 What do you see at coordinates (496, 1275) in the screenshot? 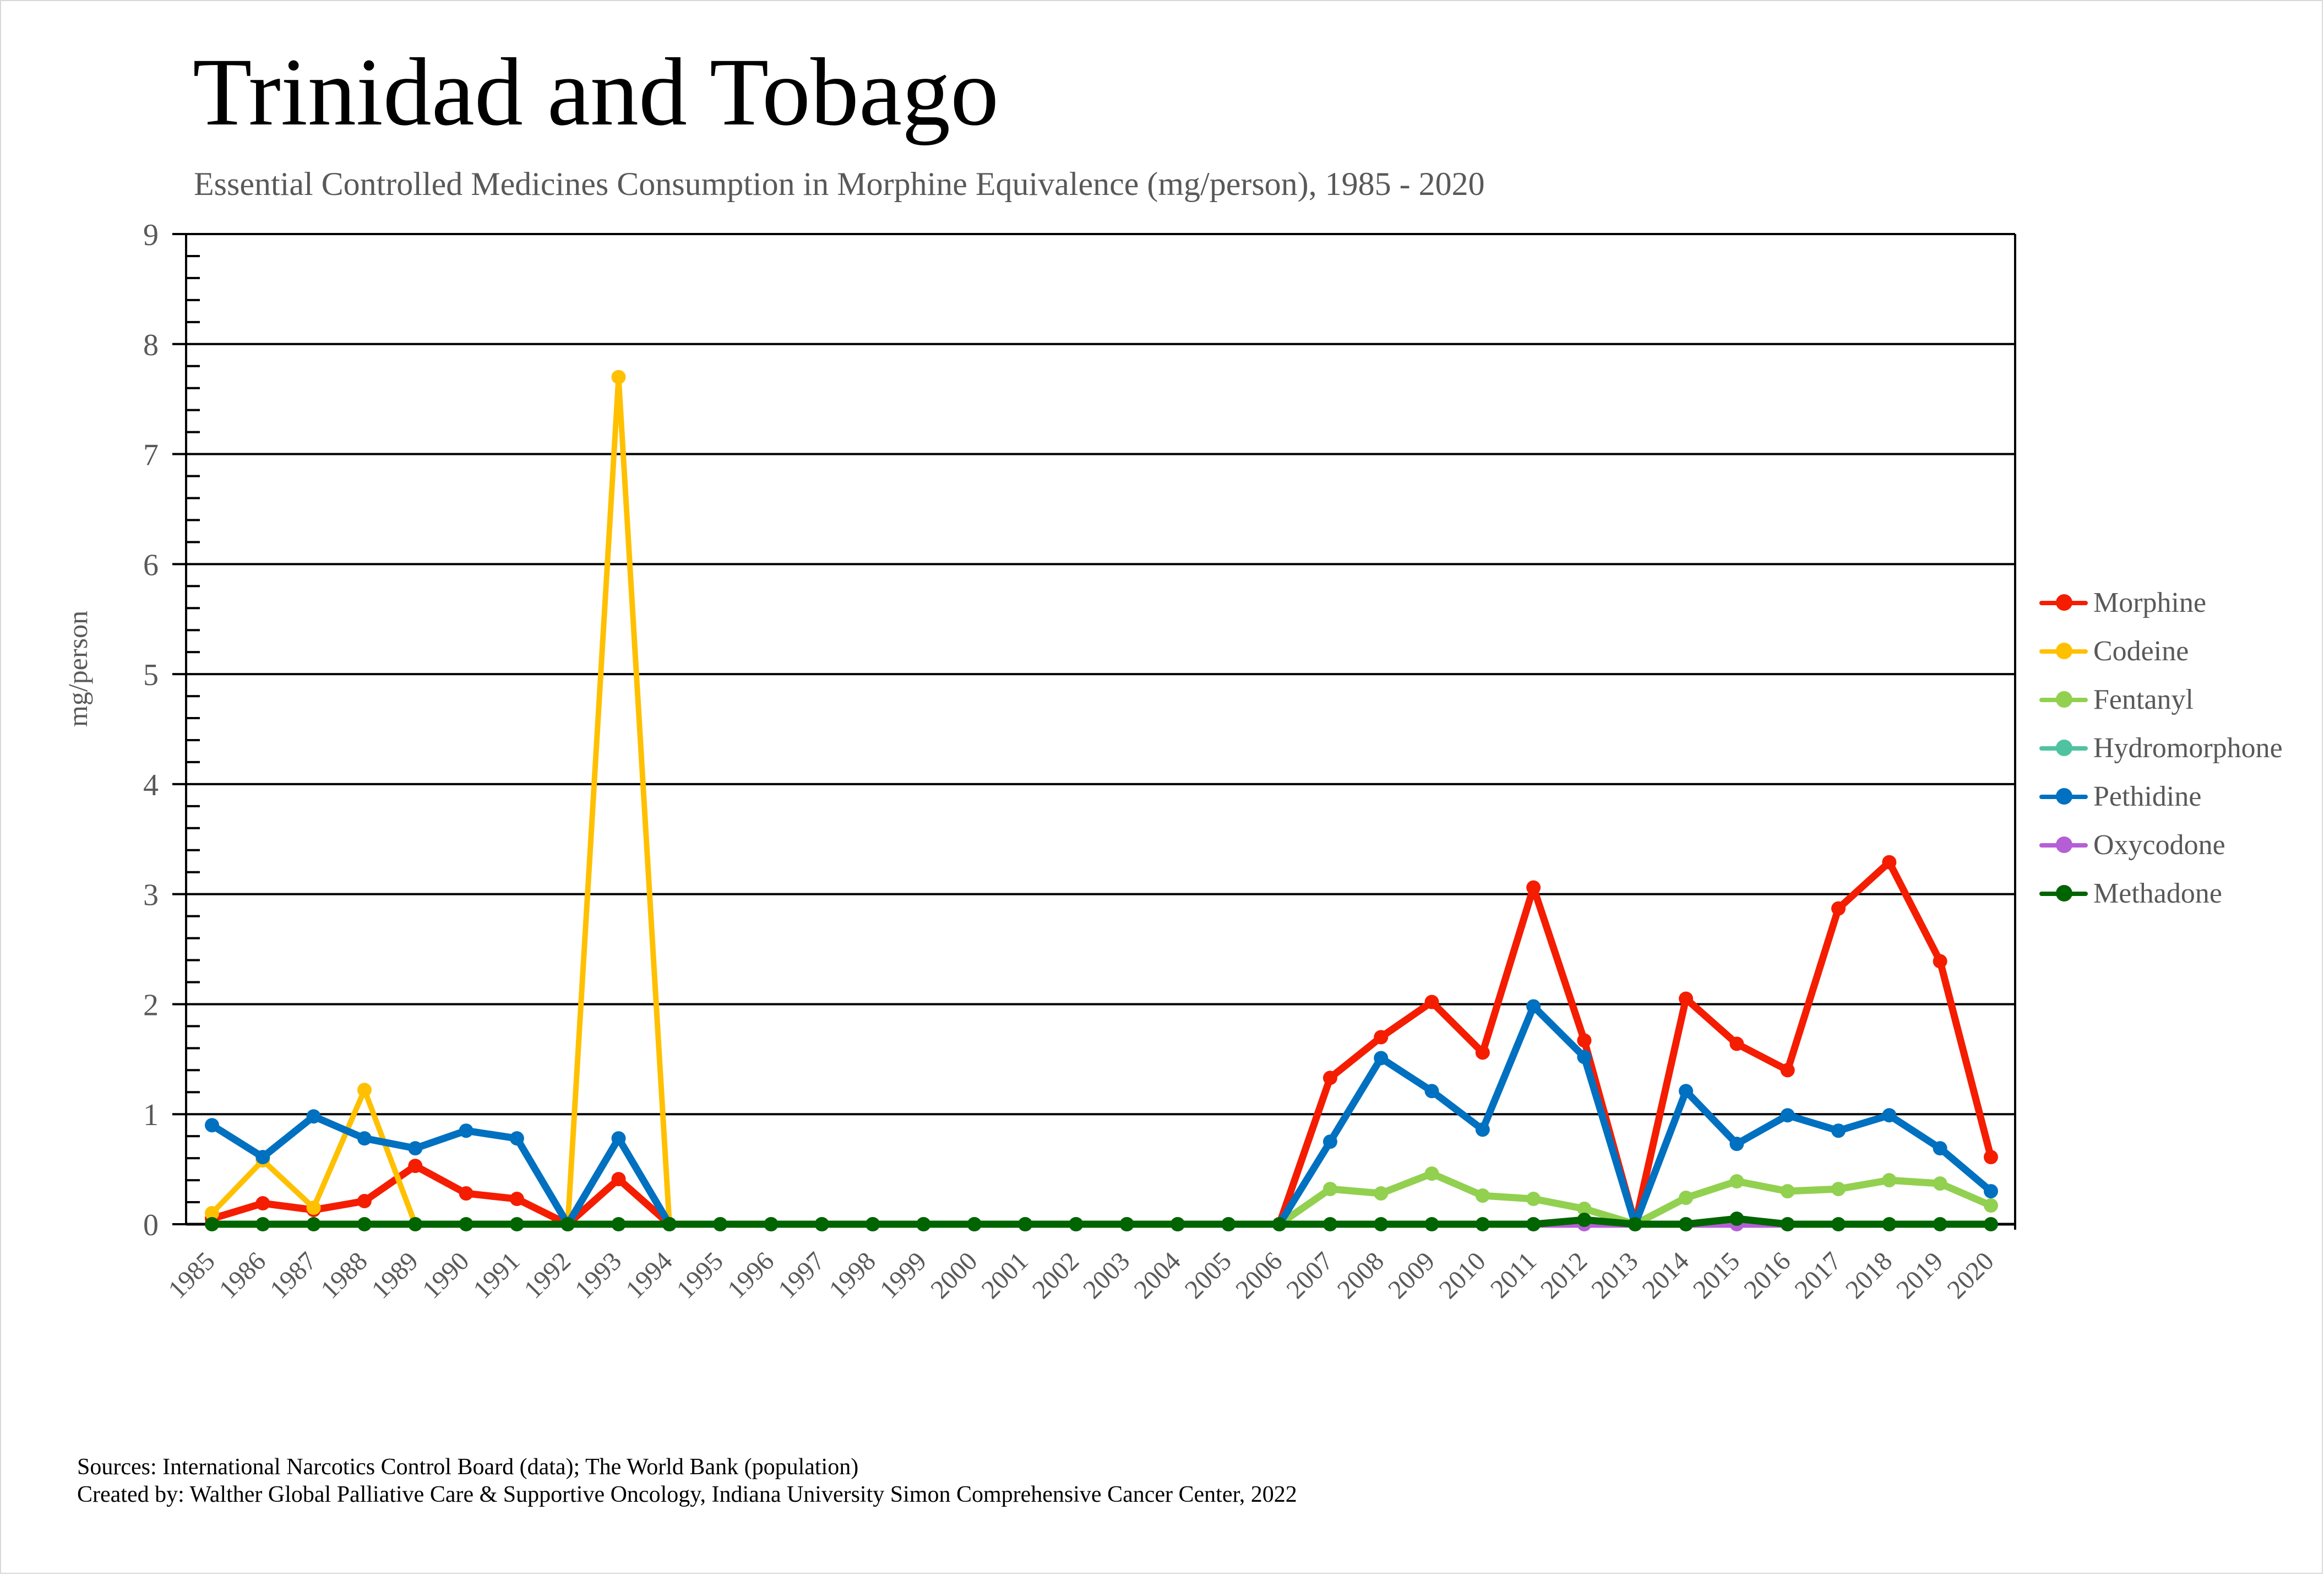
I see `x-tick-label: 1991` at bounding box center [496, 1275].